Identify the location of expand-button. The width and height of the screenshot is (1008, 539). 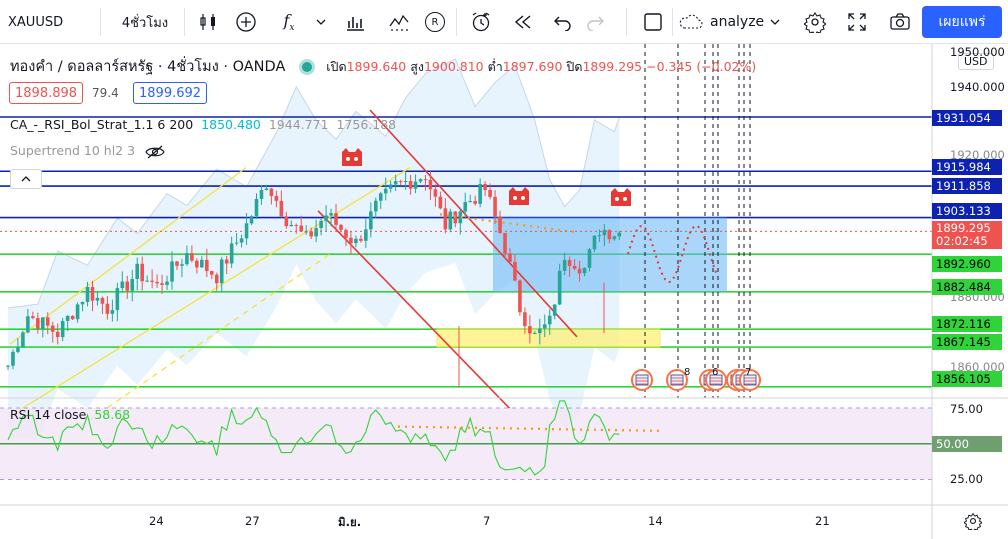
(857, 22).